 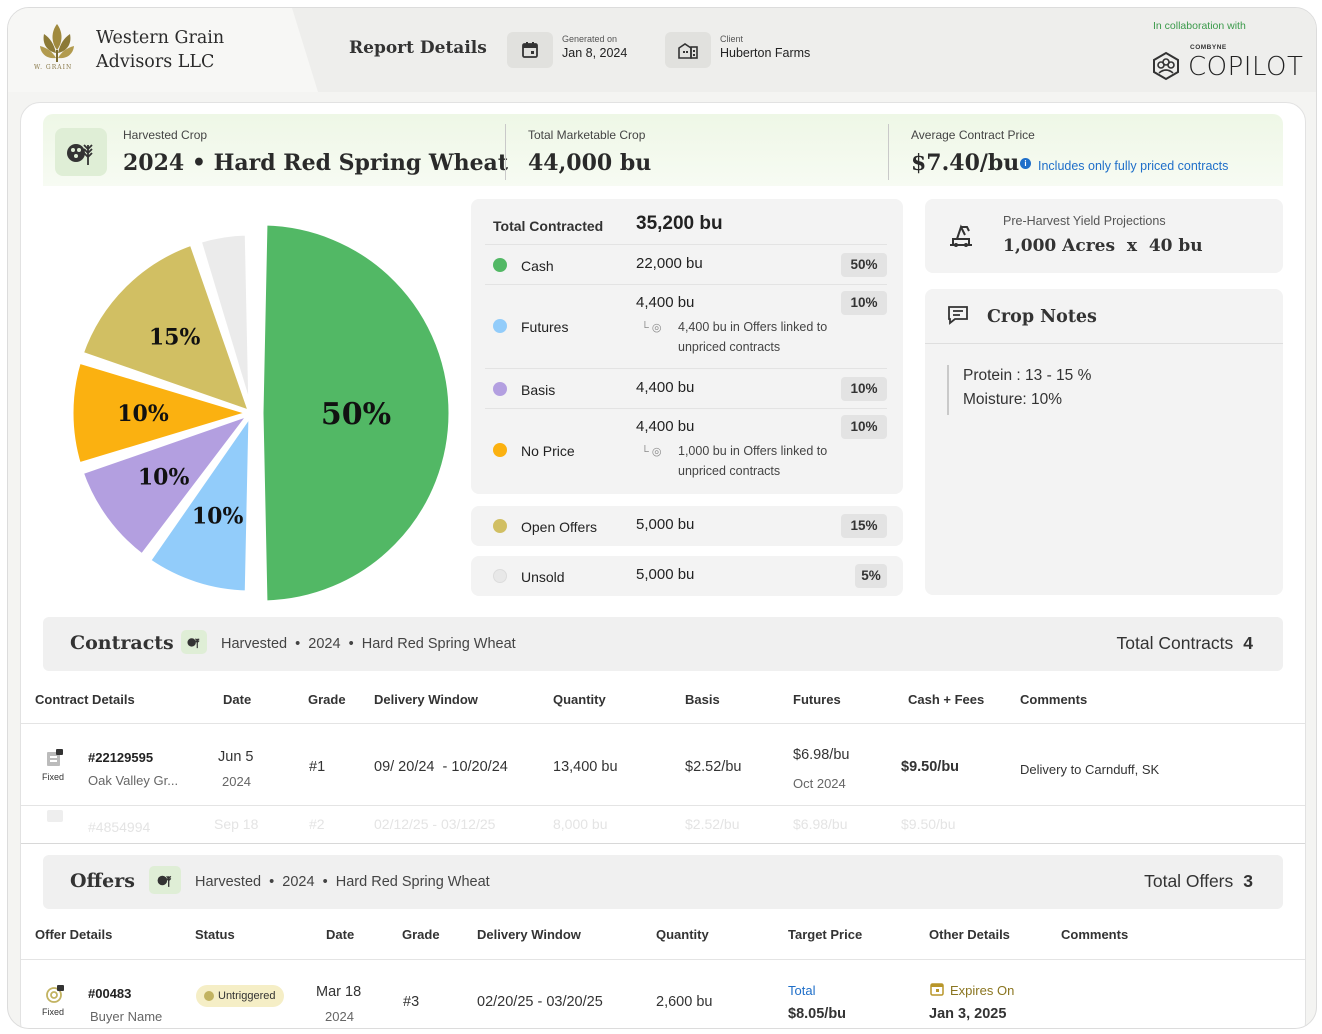 I want to click on column-header: Contract Details, so click(x=85, y=699).